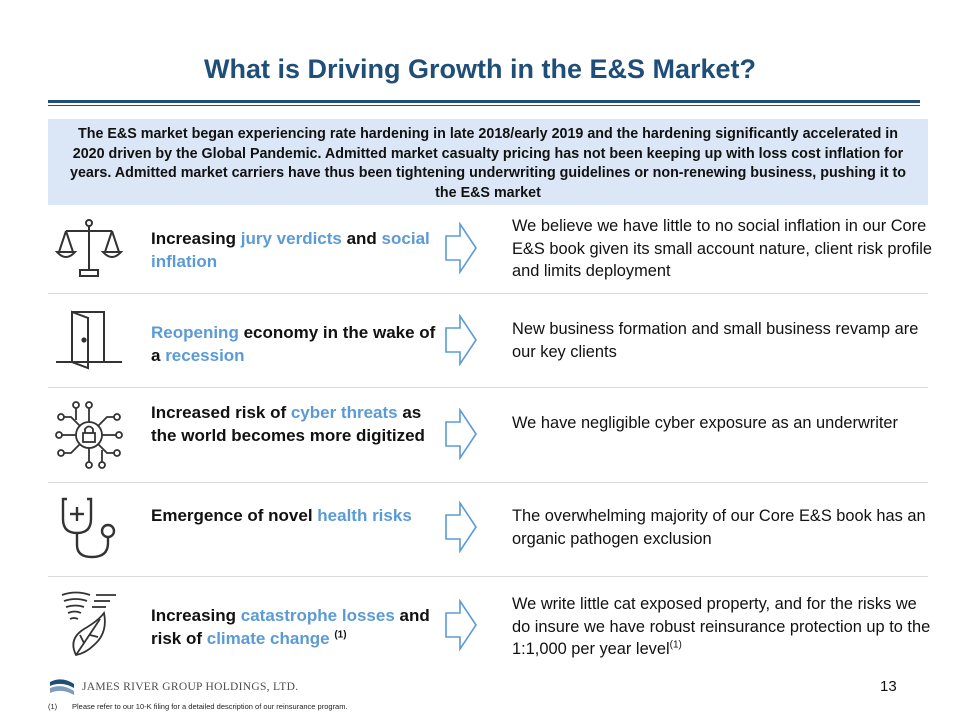  What do you see at coordinates (344, 412) in the screenshot?
I see `driver-label-highlight: cyber threats` at bounding box center [344, 412].